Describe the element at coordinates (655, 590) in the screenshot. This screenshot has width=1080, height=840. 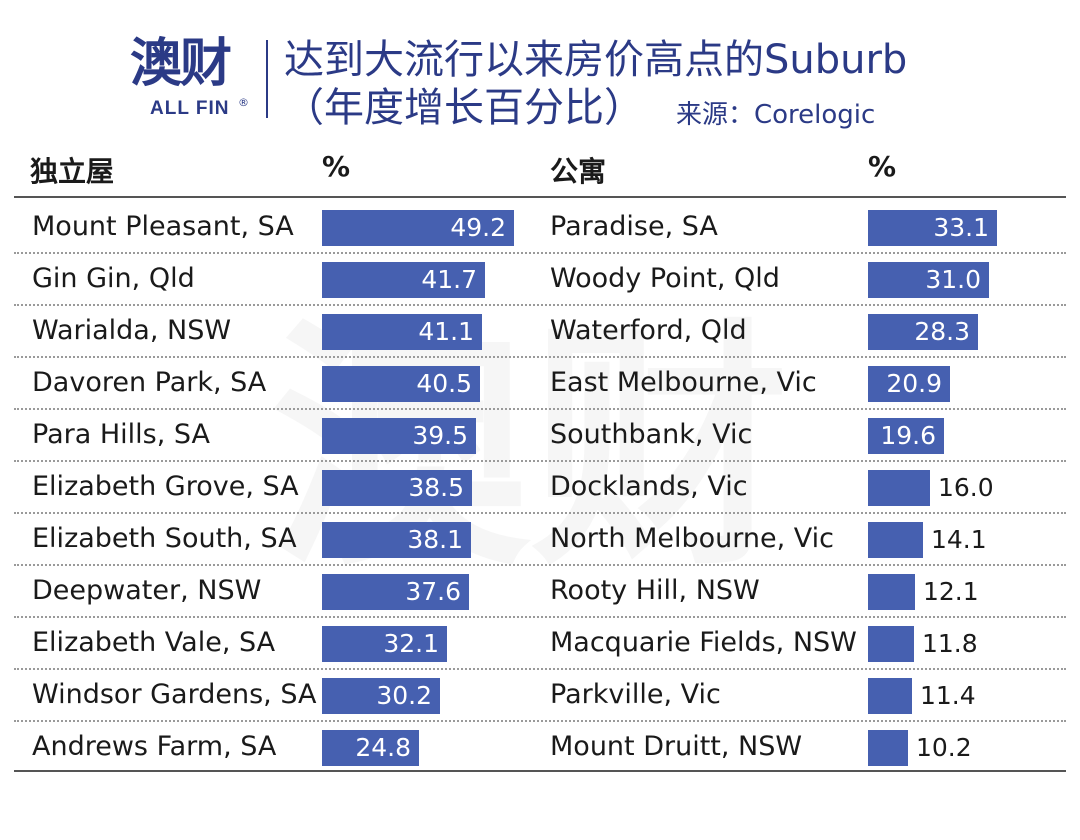
I see `unit-suburb-label: Rooty Hill, NSW` at that location.